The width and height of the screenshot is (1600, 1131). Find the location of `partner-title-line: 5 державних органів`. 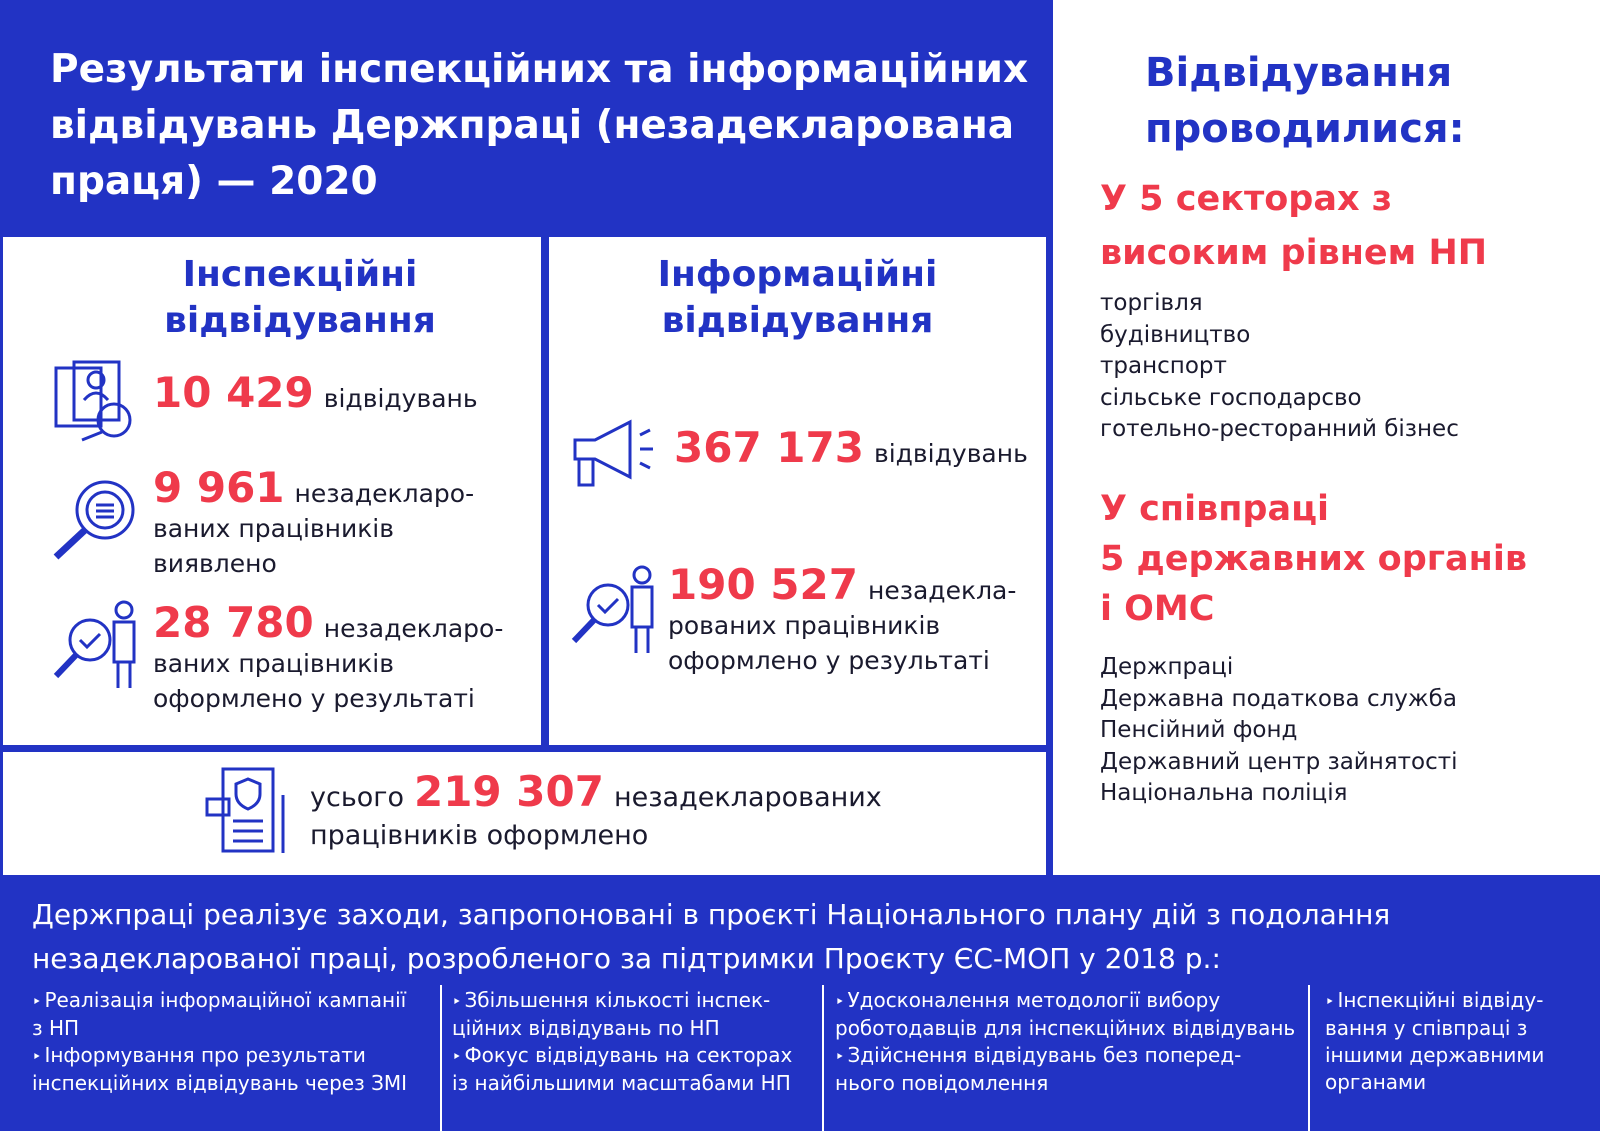

partner-title-line: 5 державних органів is located at coordinates (1313, 559).